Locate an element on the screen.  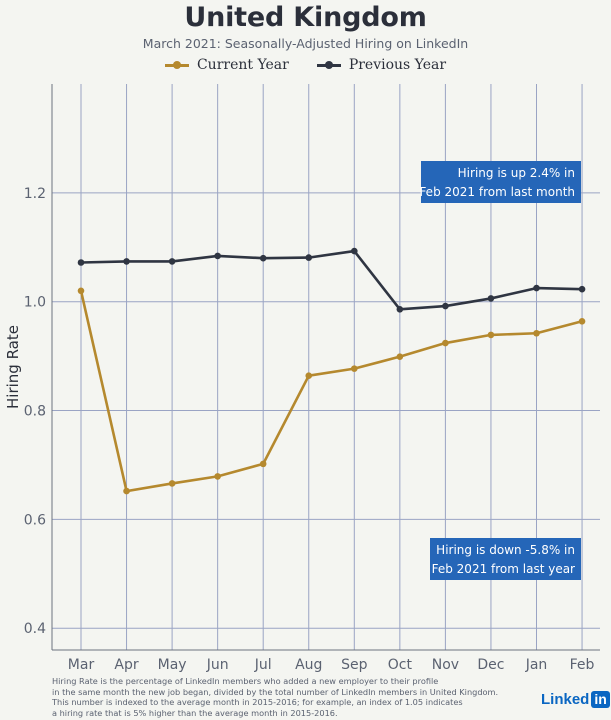
x-tick-label: Dec is located at coordinates (490, 665).